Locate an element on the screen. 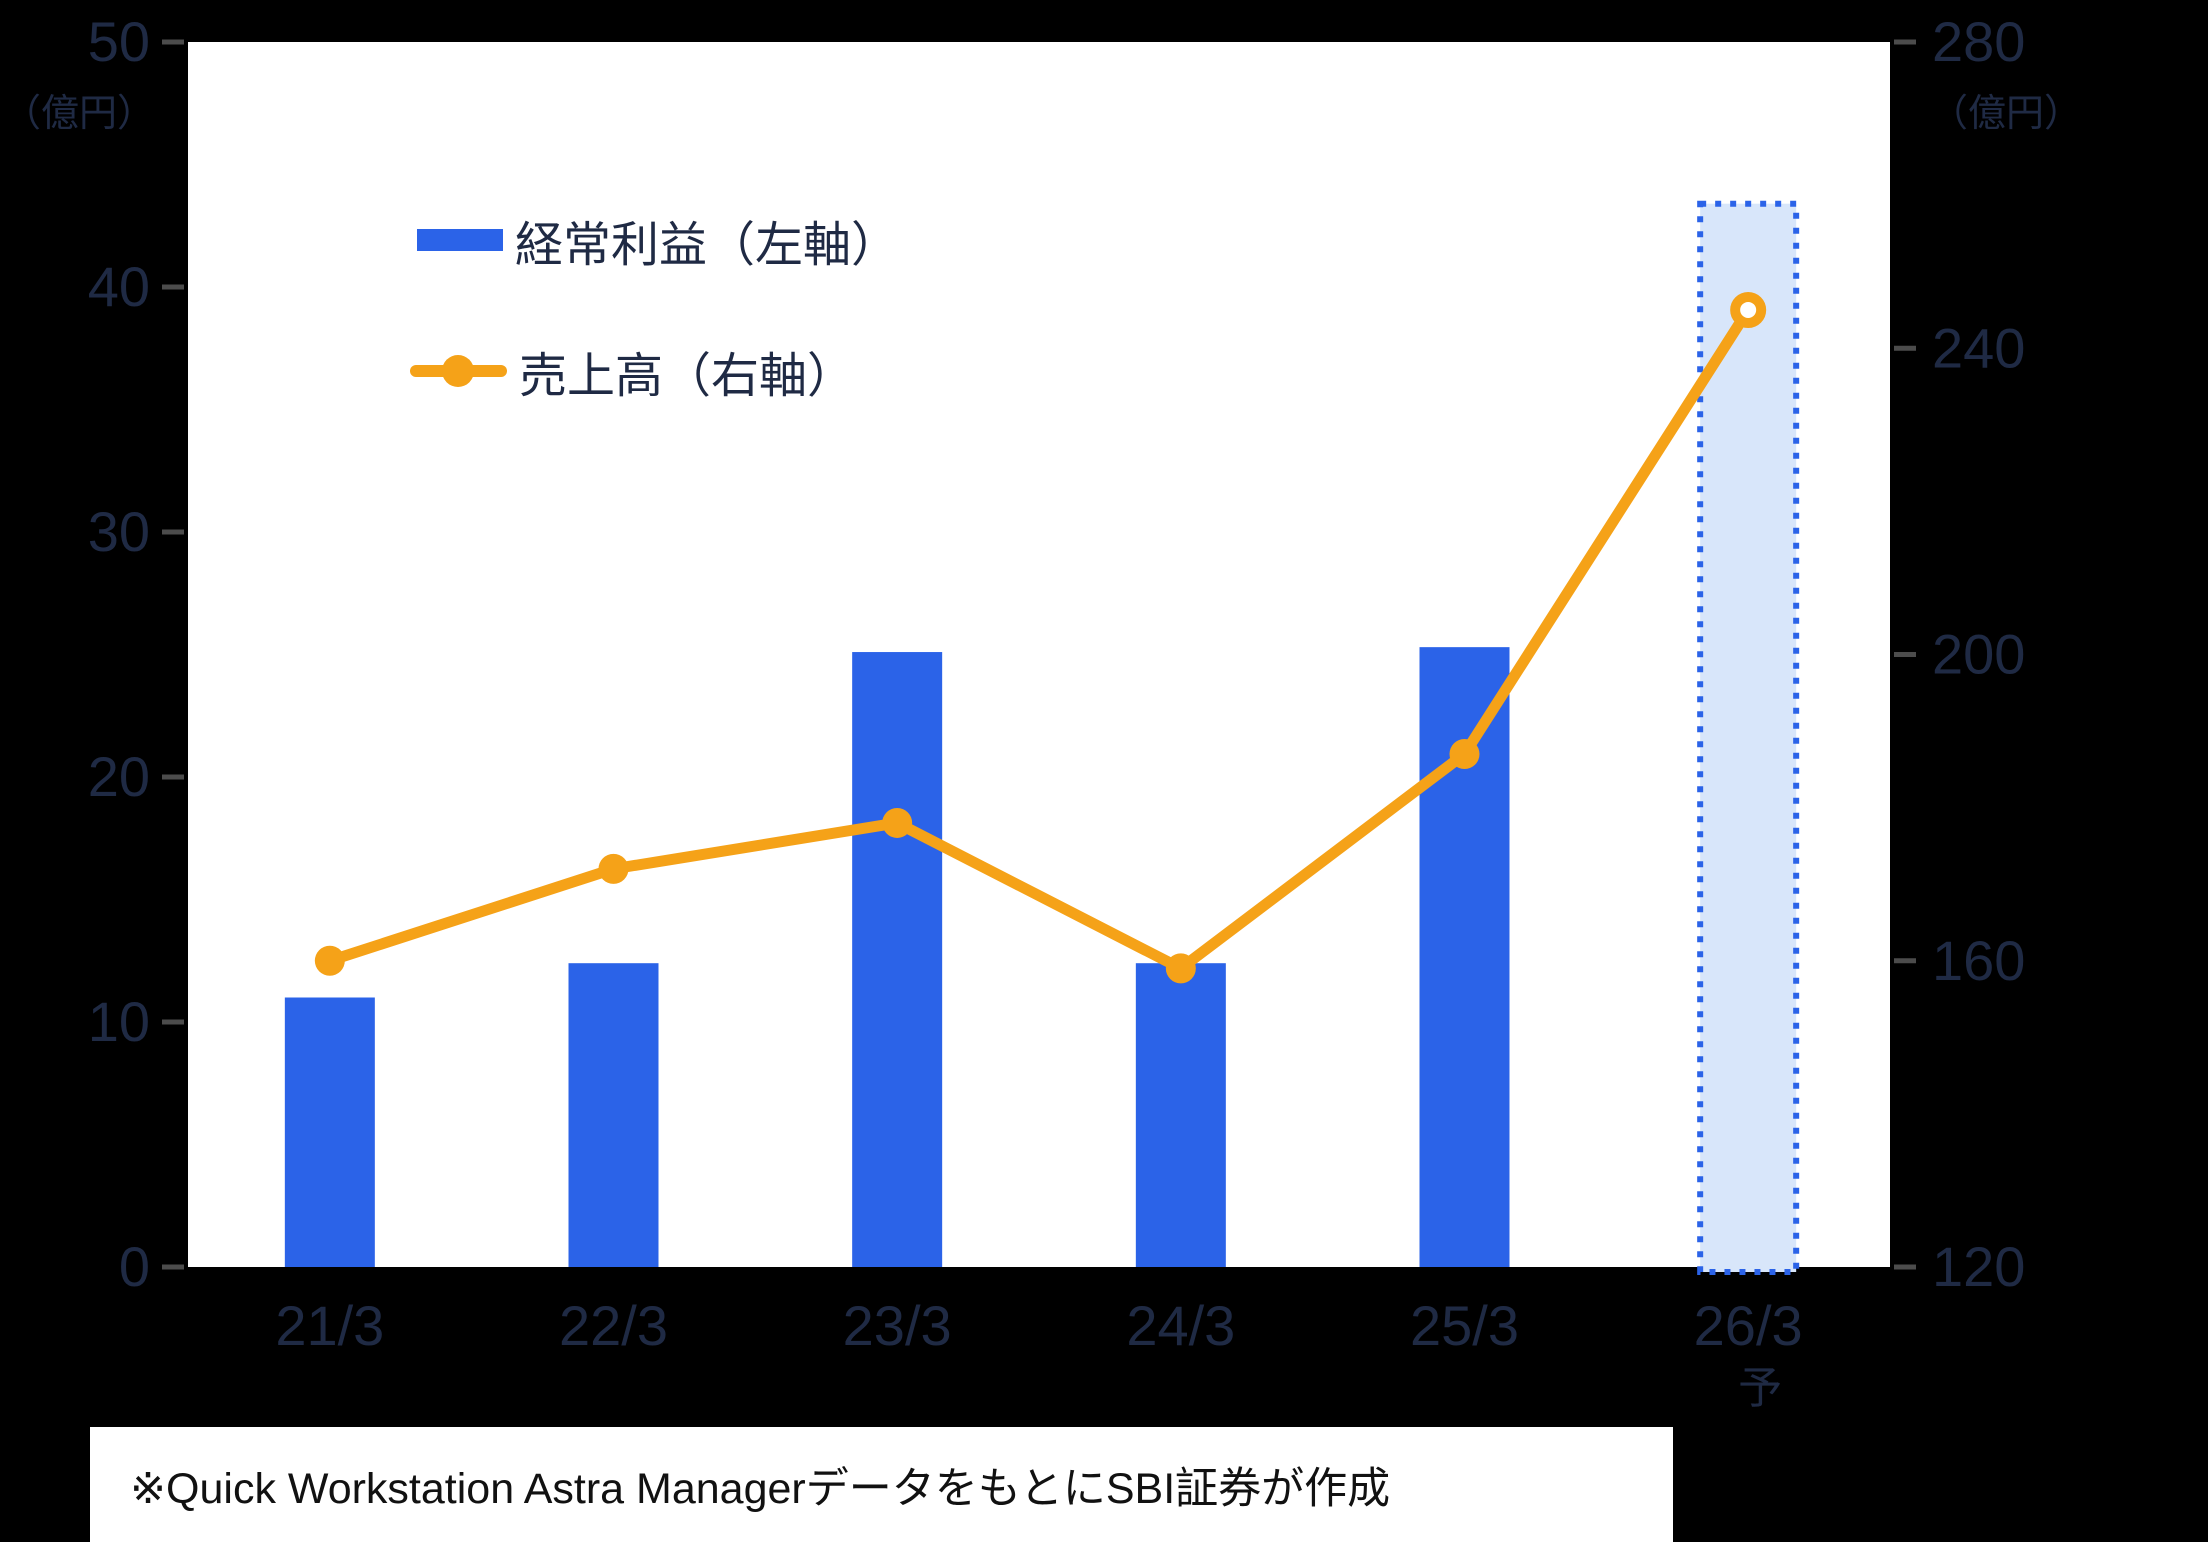  line-dot-swatch-icon is located at coordinates (458, 371).